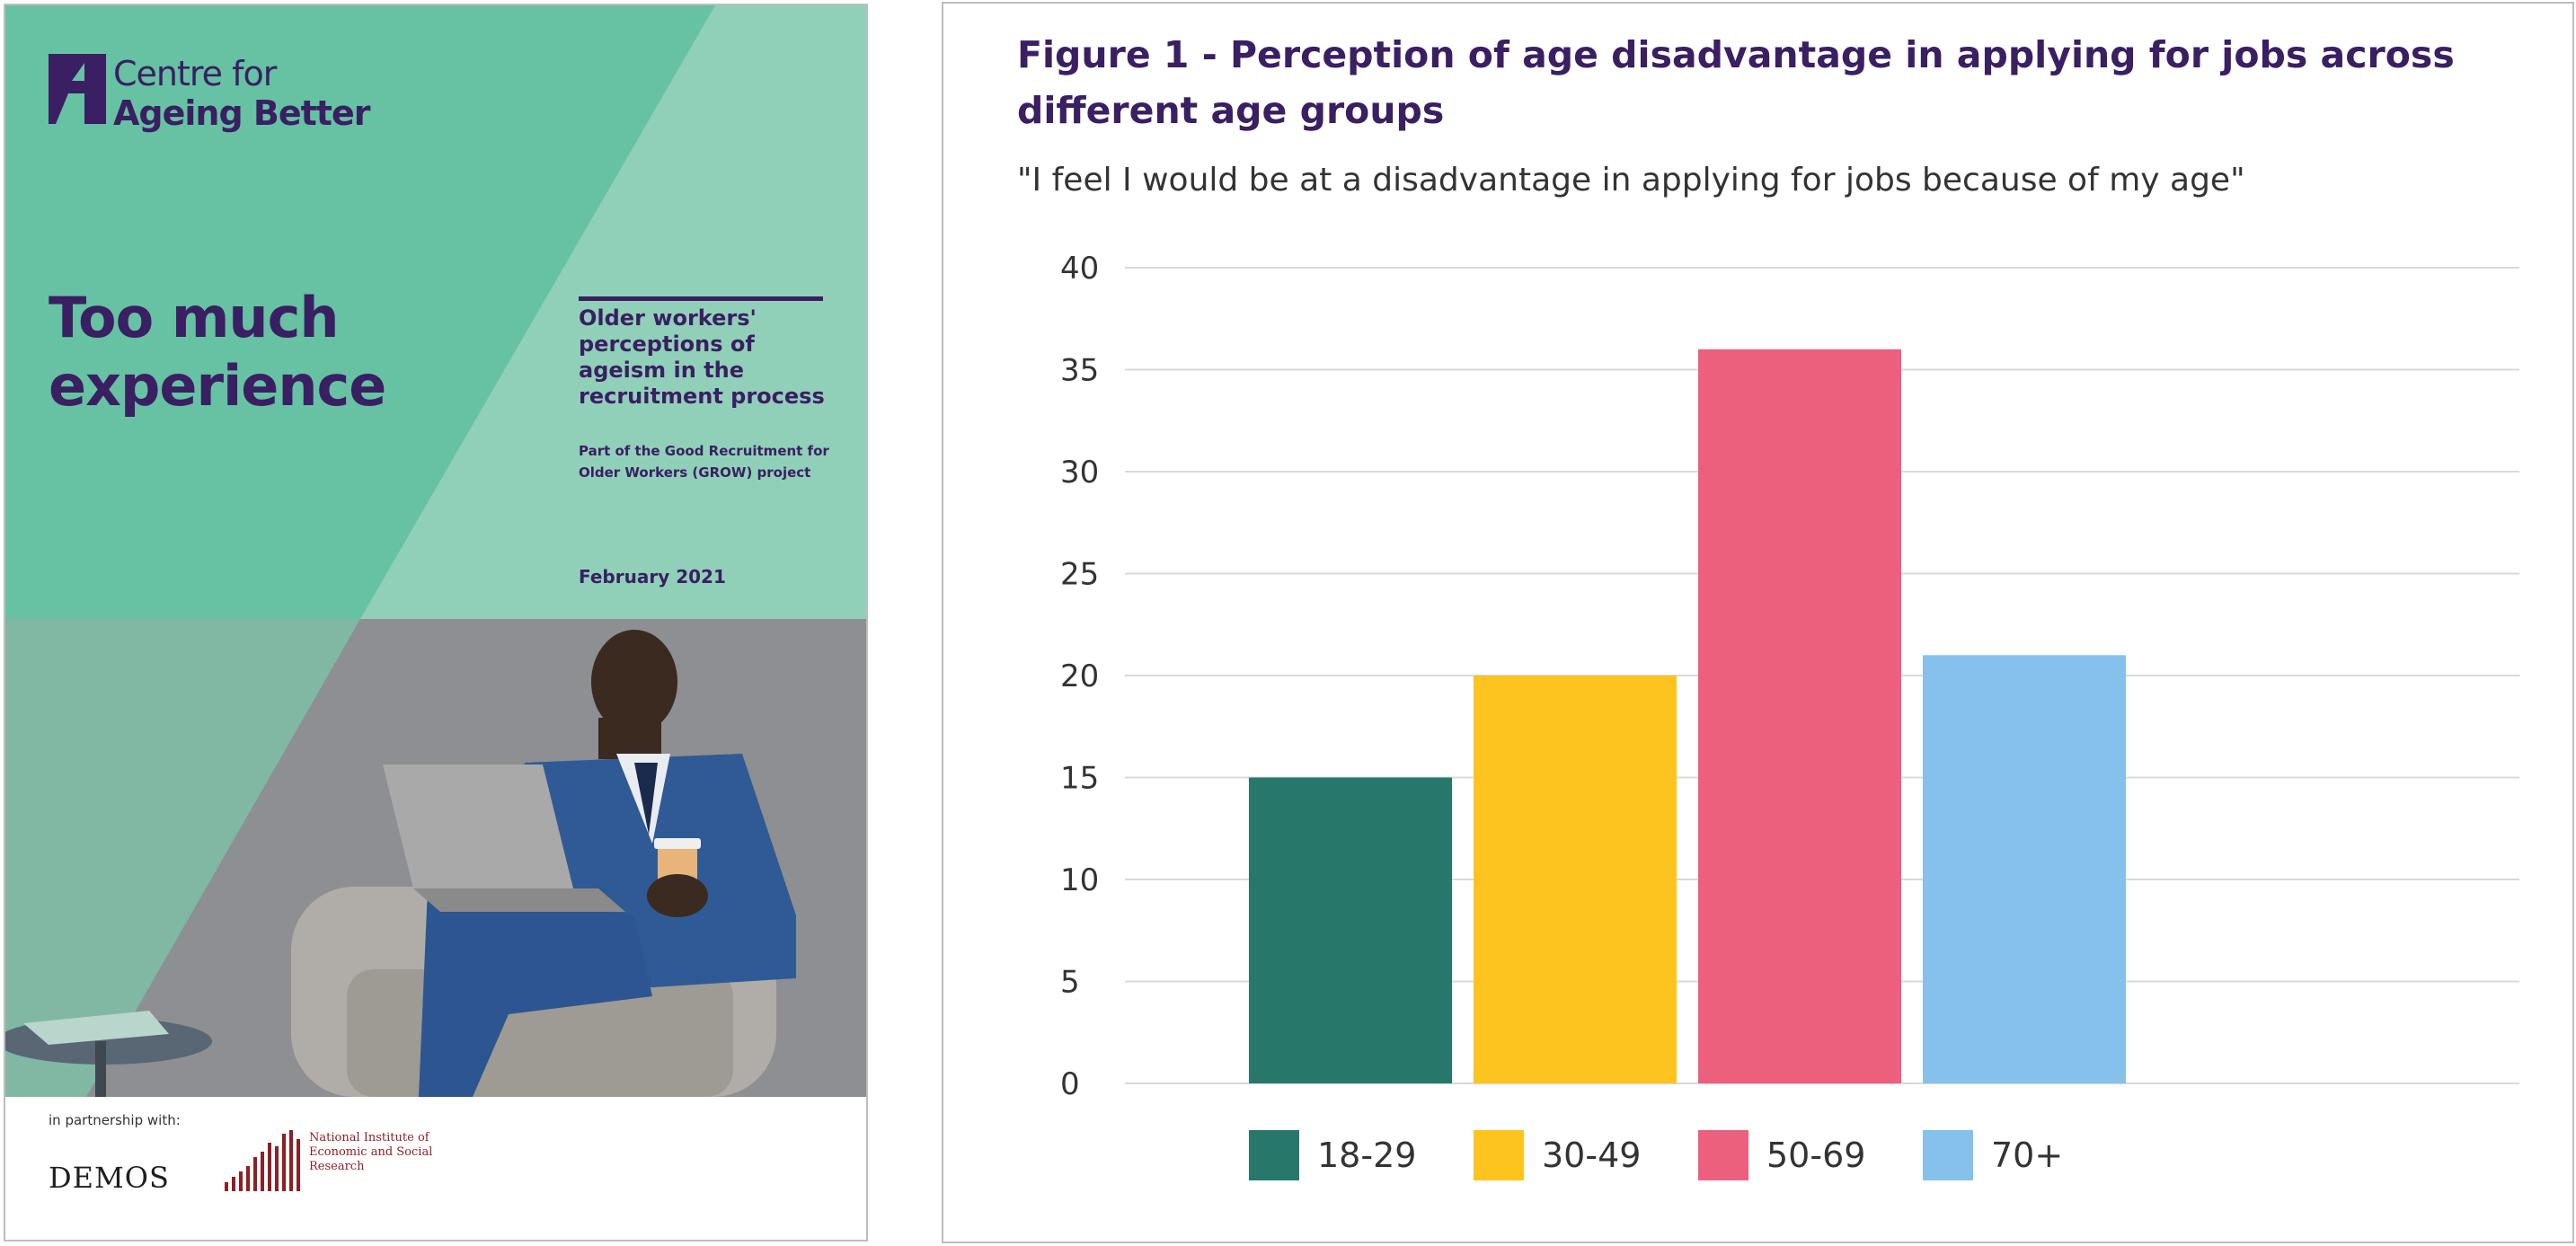  Describe the element at coordinates (1366, 1155) in the screenshot. I see `legend-label-18-29: 18-29` at that location.